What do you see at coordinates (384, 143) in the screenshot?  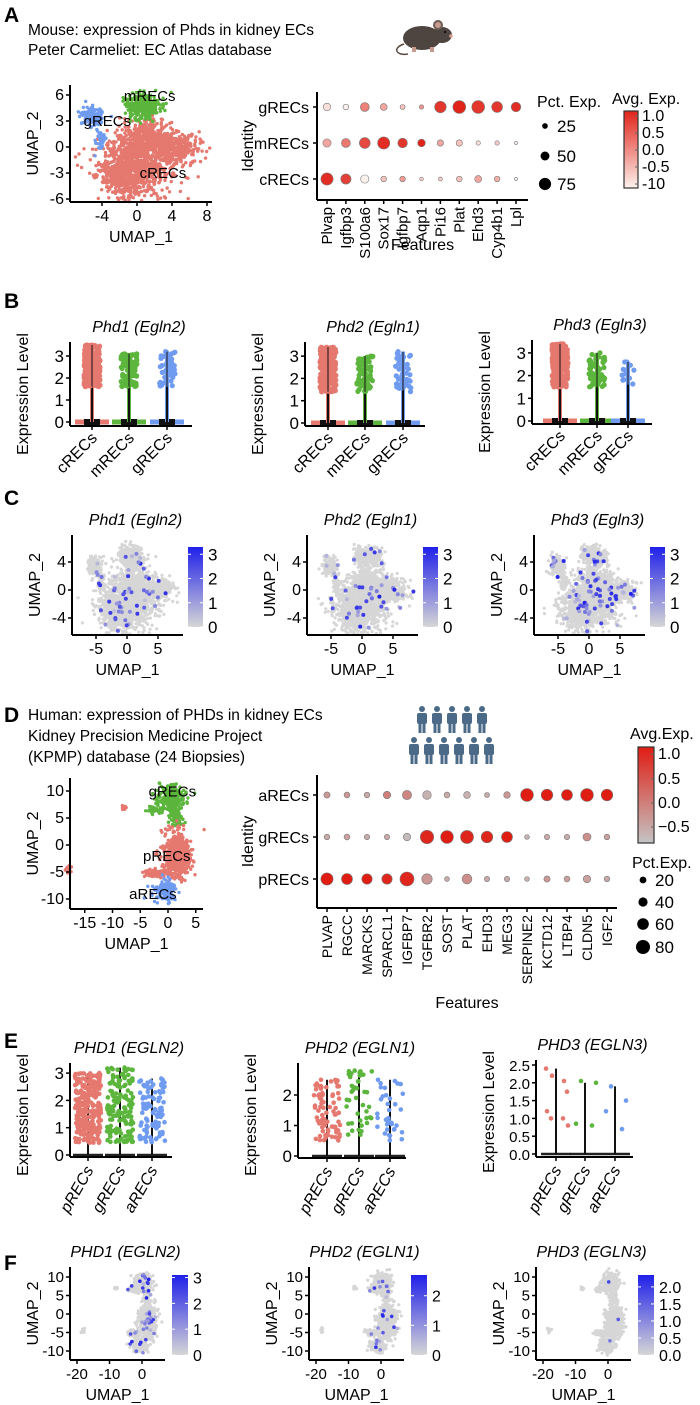 I see `dot-mRECs-Sox17` at bounding box center [384, 143].